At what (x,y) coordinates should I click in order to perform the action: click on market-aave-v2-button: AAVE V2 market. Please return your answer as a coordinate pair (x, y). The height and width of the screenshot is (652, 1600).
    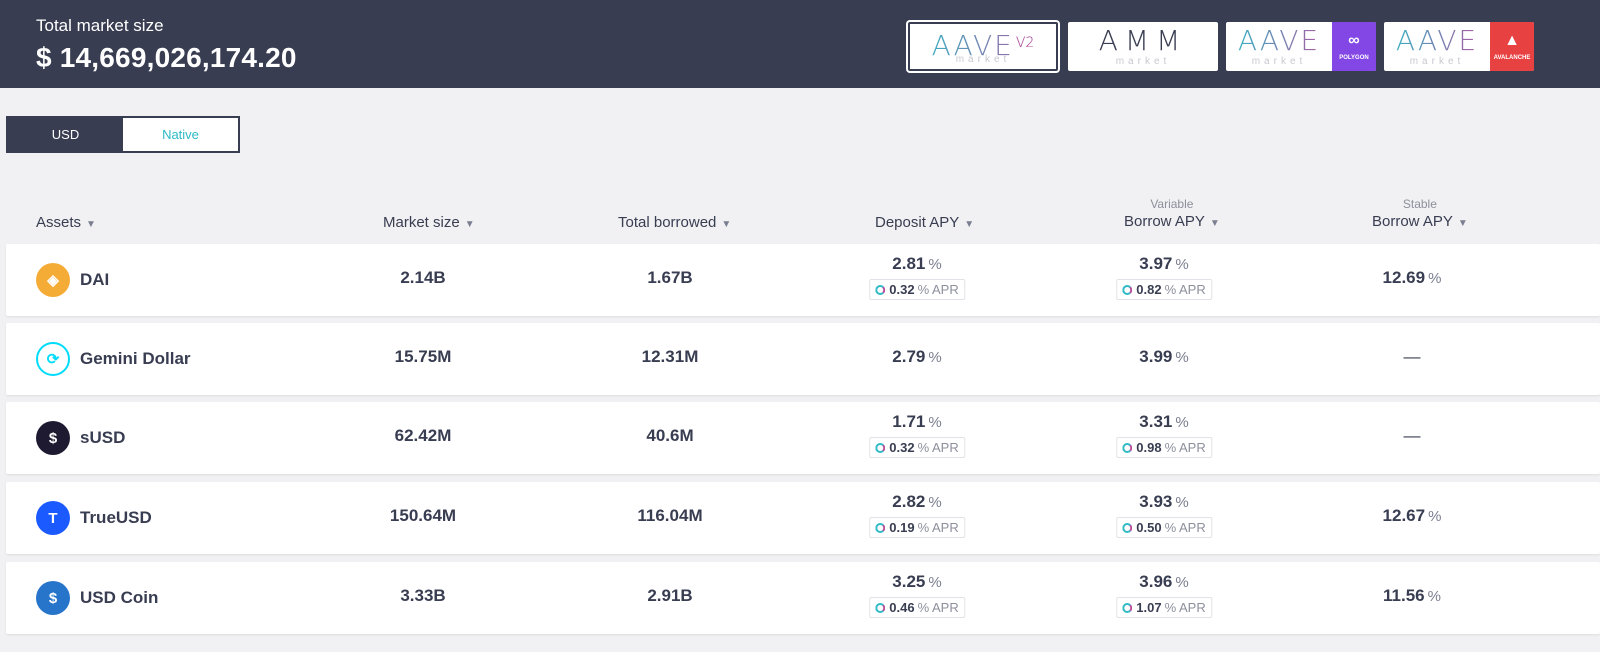
    Looking at the image, I should click on (983, 46).